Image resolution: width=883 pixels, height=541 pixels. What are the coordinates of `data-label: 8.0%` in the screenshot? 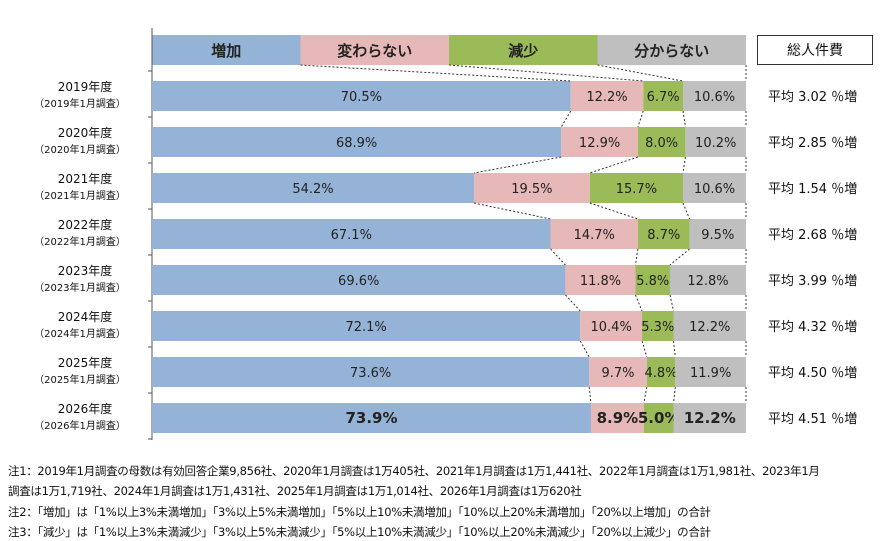 It's located at (661, 143).